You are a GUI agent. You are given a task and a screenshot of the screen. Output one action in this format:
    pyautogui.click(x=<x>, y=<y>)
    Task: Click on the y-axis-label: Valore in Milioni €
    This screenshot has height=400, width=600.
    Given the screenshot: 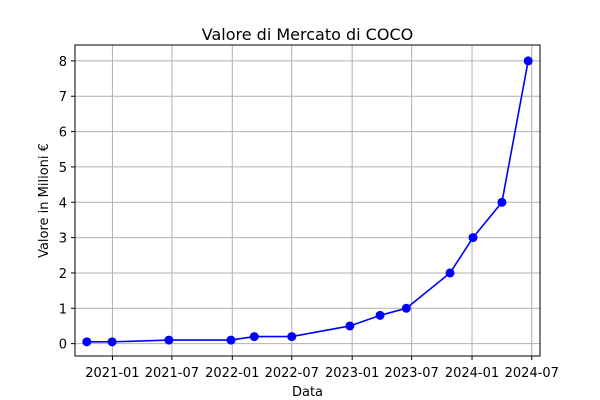 What is the action you would take?
    pyautogui.click(x=44, y=200)
    